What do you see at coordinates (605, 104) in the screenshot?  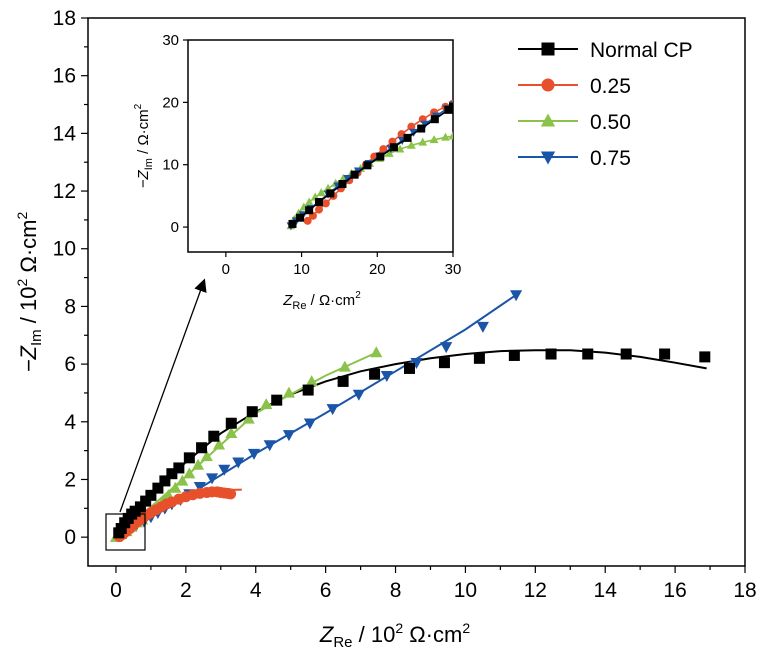 I see `legend: Normal CP 0.25 0.50 0.75` at bounding box center [605, 104].